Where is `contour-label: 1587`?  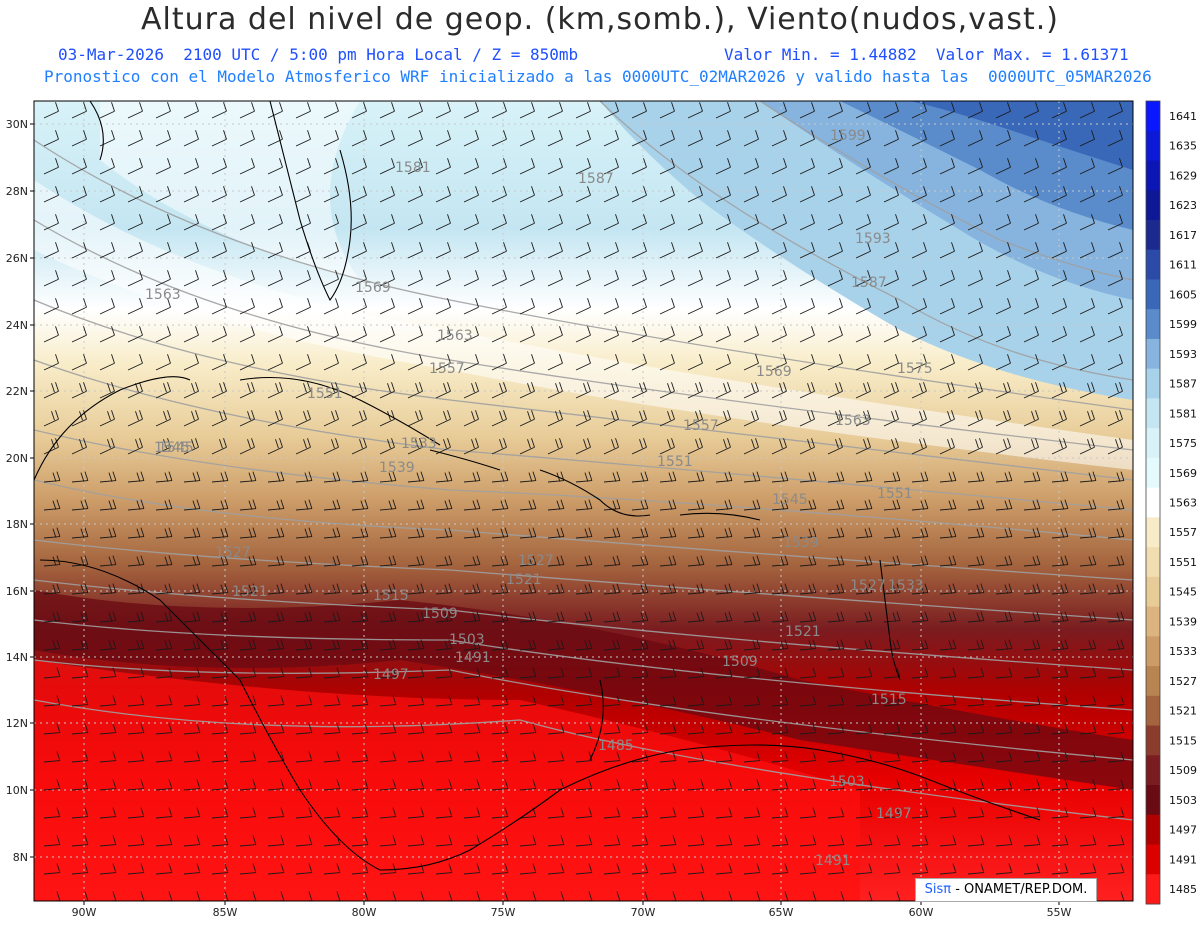
contour-label: 1587 is located at coordinates (596, 179).